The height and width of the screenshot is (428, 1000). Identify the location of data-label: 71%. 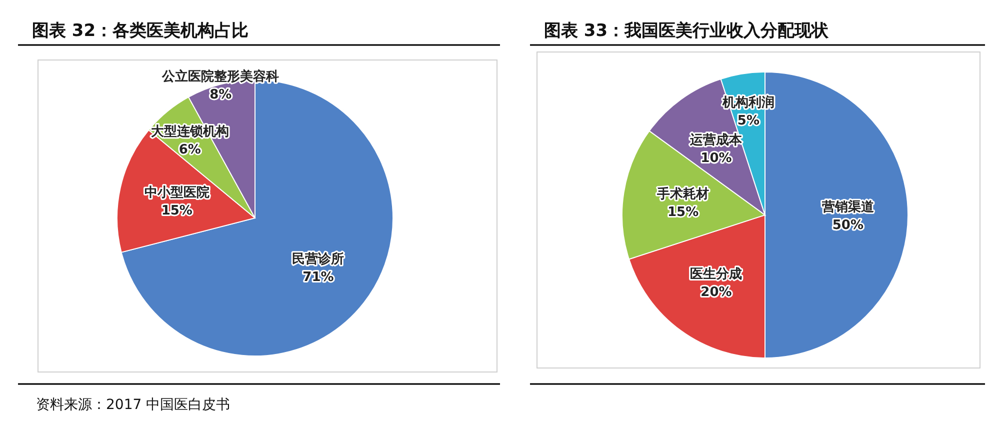
(318, 278).